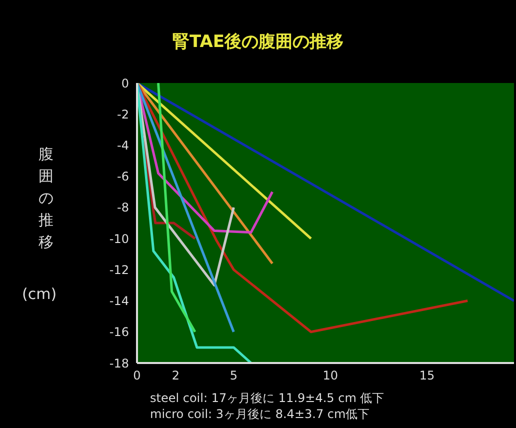  Describe the element at coordinates (260, 414) in the screenshot. I see `text: micro coil: 3ヶ月後に 8.4±3.7 cm低下` at that location.